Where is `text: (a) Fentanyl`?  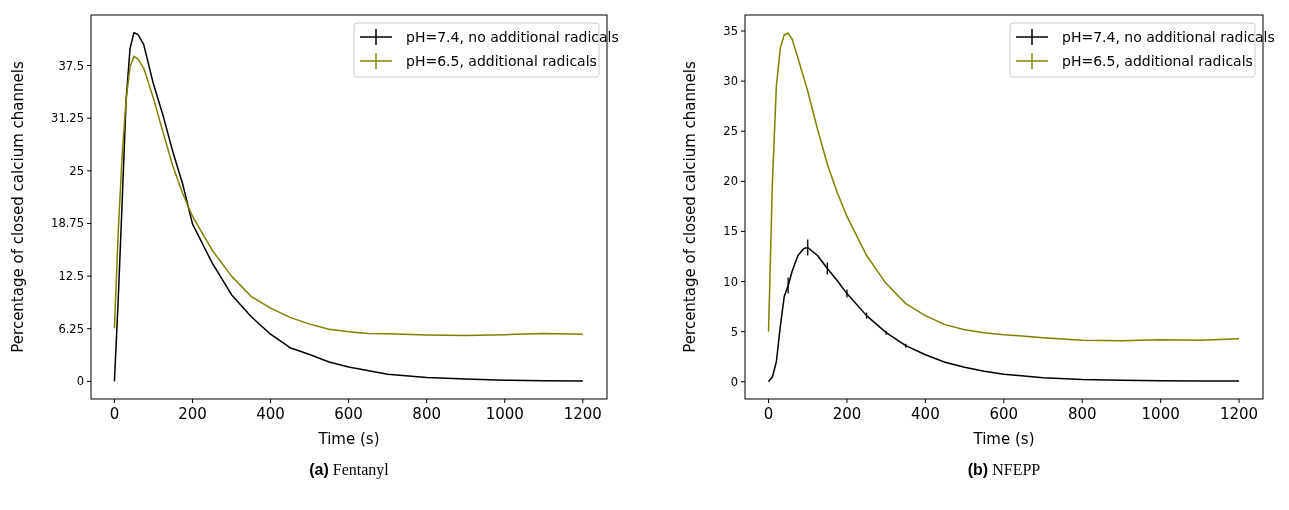 text: (a) Fentanyl is located at coordinates (349, 470).